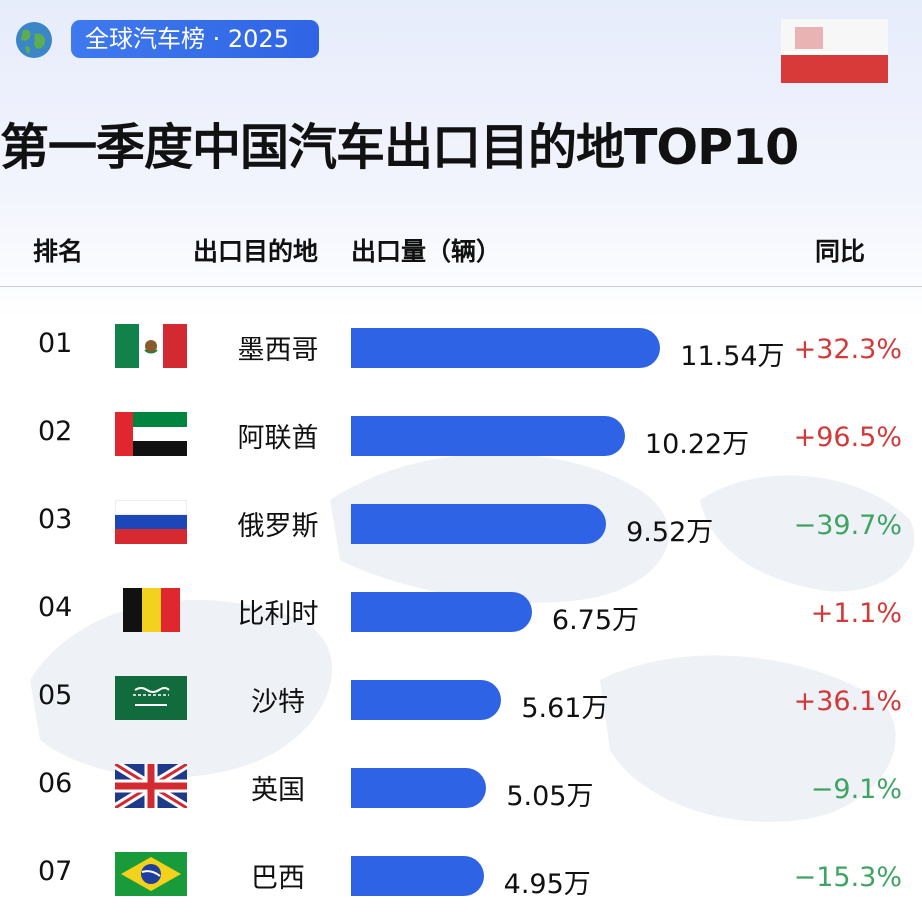 This screenshot has width=922, height=924. I want to click on rank-label: 06, so click(55, 783).